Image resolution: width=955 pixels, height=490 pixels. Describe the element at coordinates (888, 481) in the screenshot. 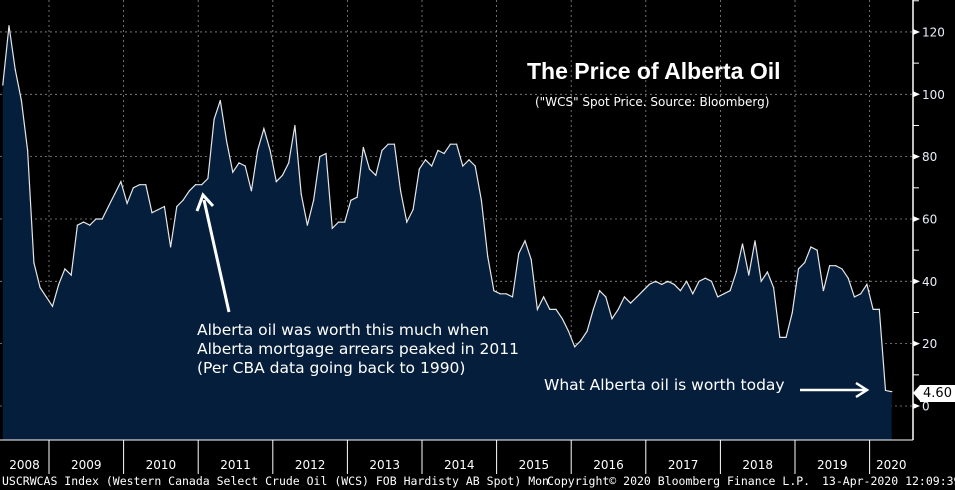

I see `footer-timestamp: 13-Apr-2020 12:09:39` at that location.